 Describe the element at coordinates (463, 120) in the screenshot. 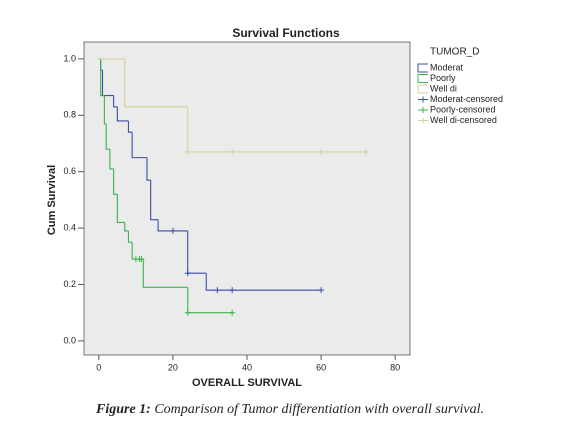

I see `legend-label: Well di-censored` at that location.